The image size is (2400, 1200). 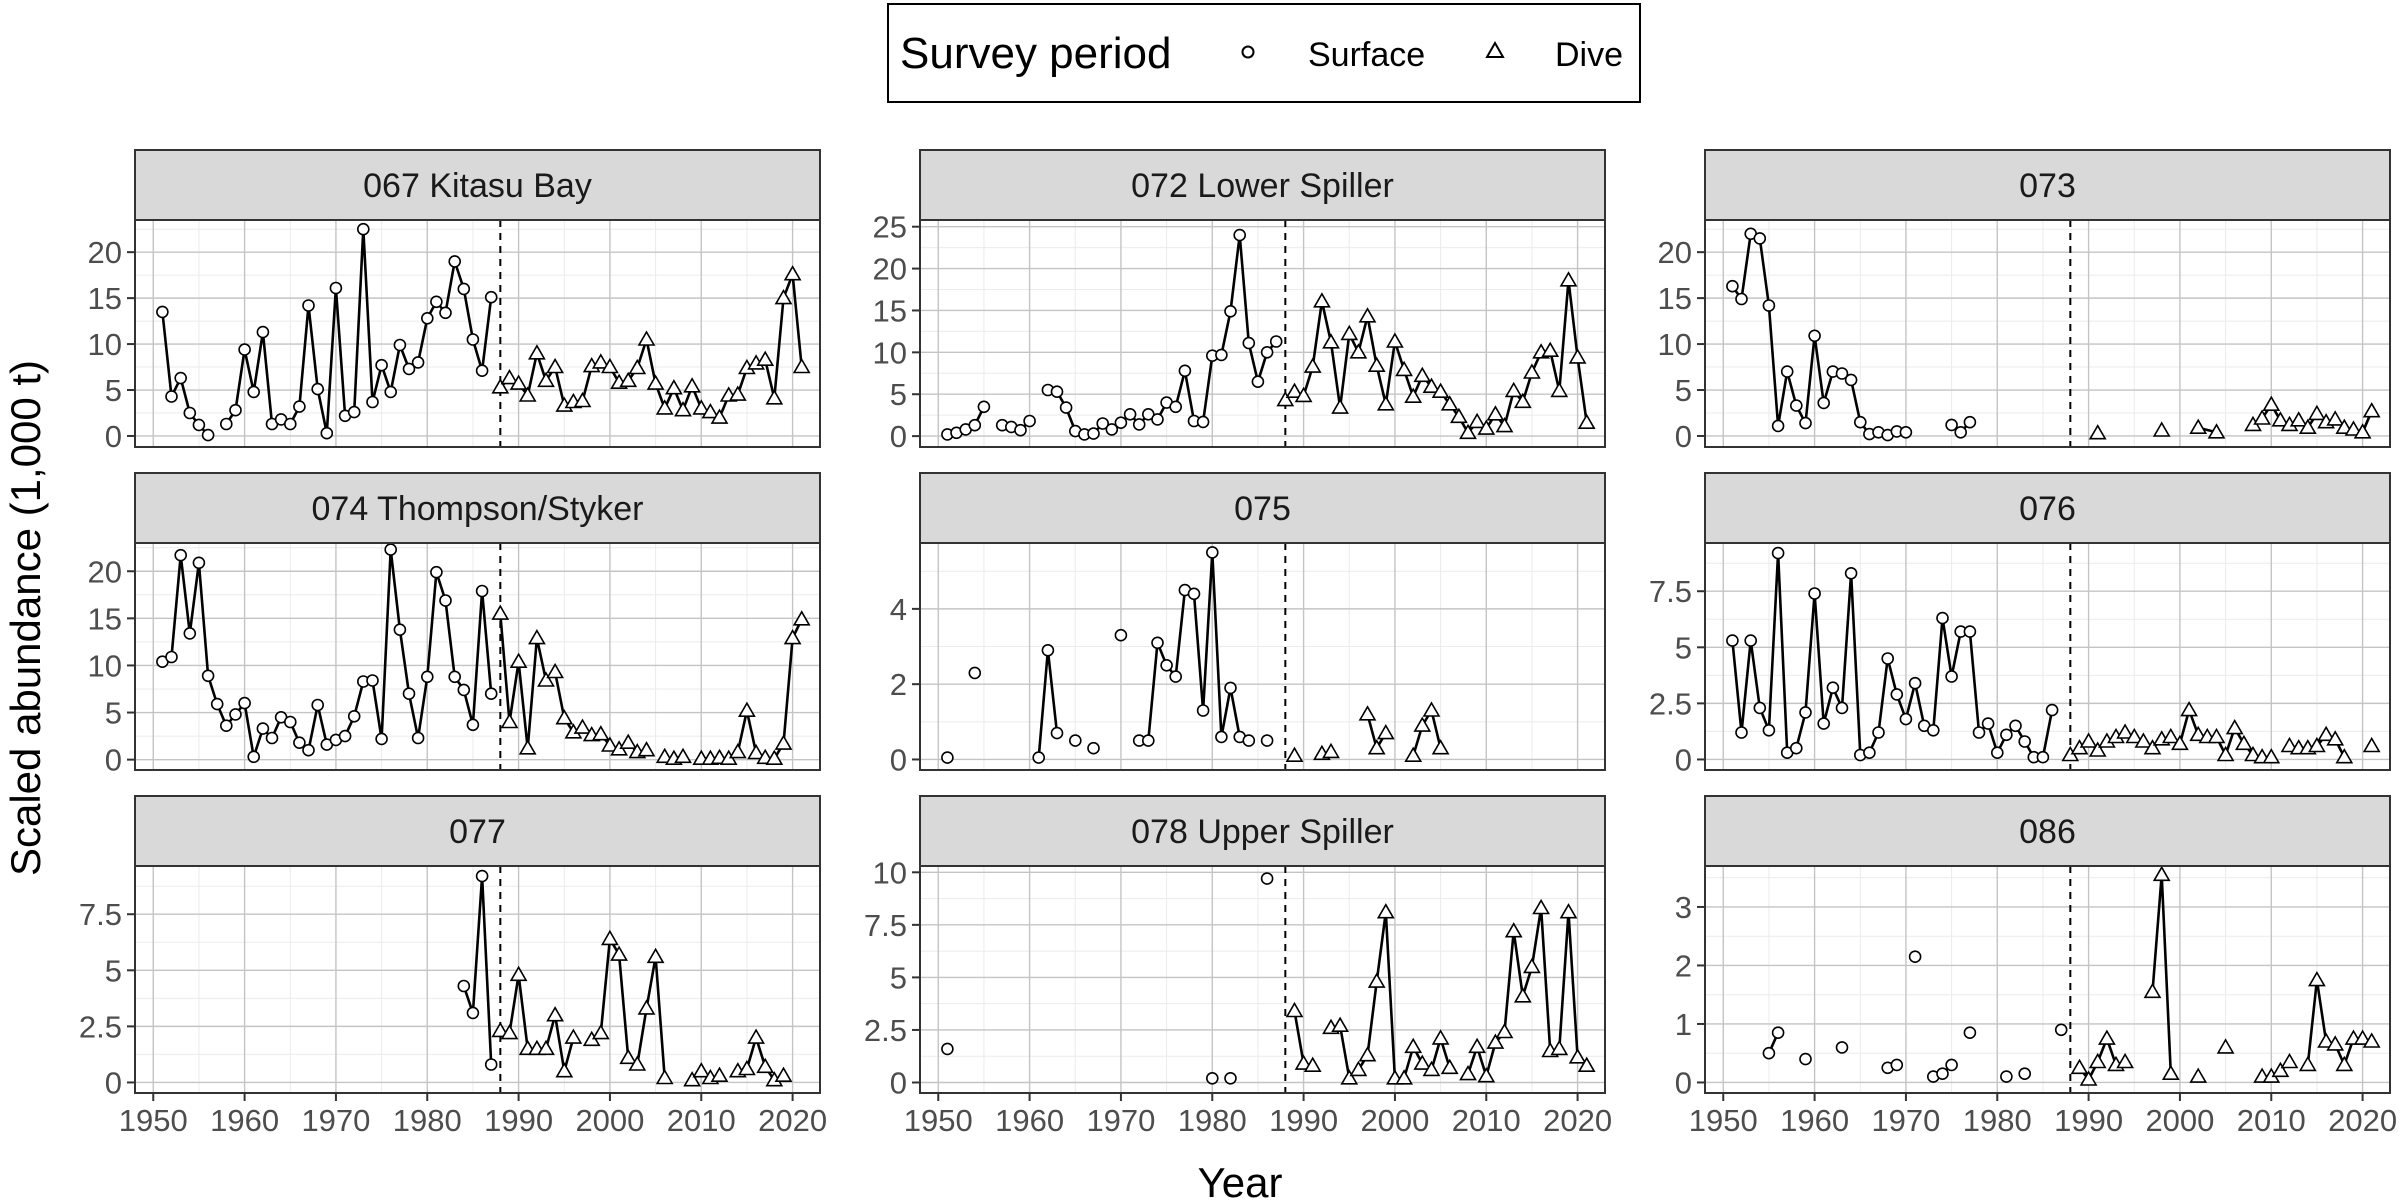 What do you see at coordinates (1577, 1120) in the screenshot?
I see `x-tick-label: 2020` at bounding box center [1577, 1120].